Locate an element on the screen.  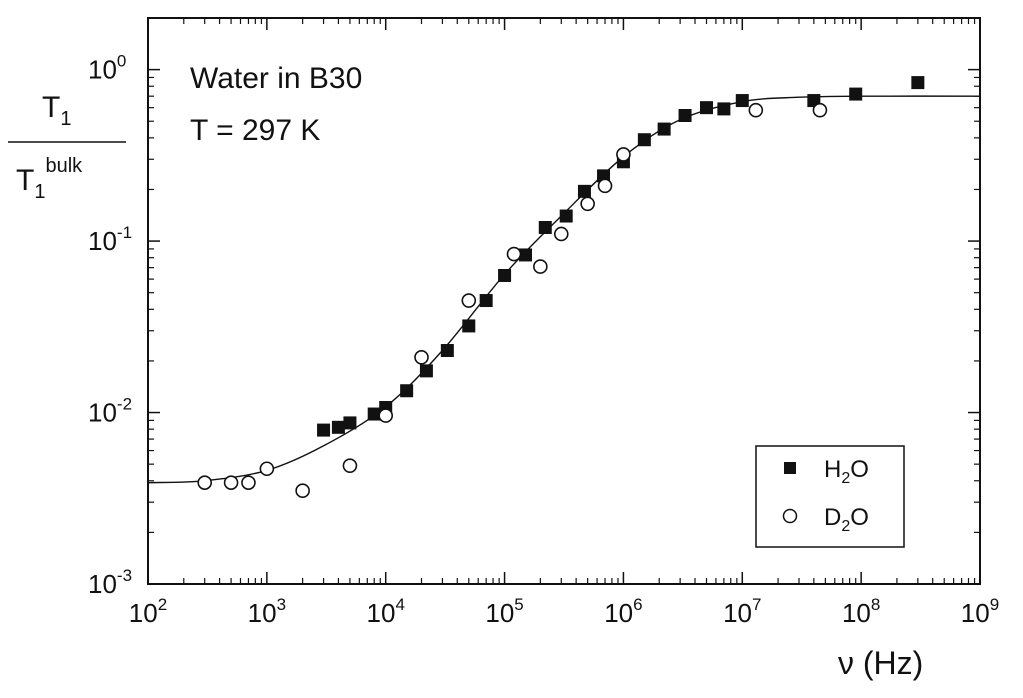
x-tick-label: 10⁵ is located at coordinates (504, 611).